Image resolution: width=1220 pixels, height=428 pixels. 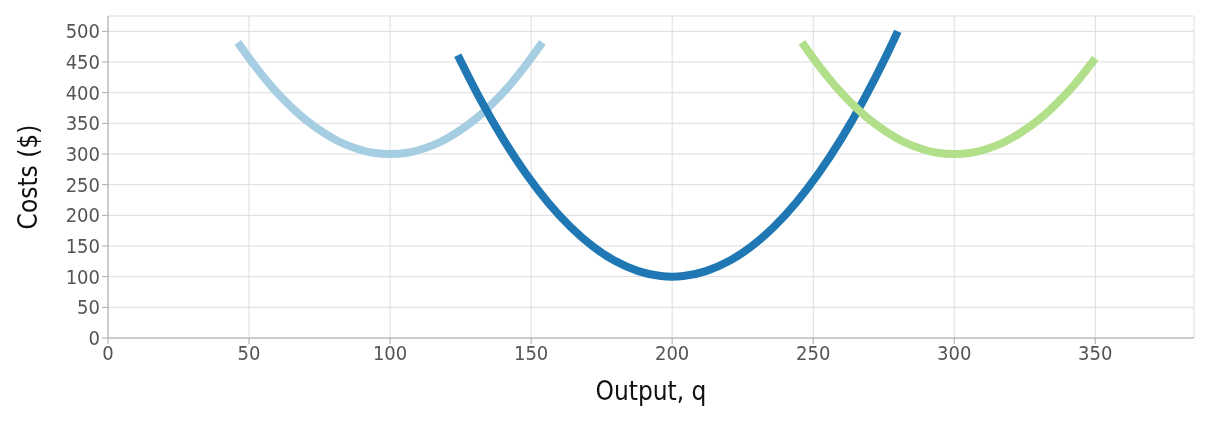 I want to click on x-tick-label: 200, so click(x=672, y=353).